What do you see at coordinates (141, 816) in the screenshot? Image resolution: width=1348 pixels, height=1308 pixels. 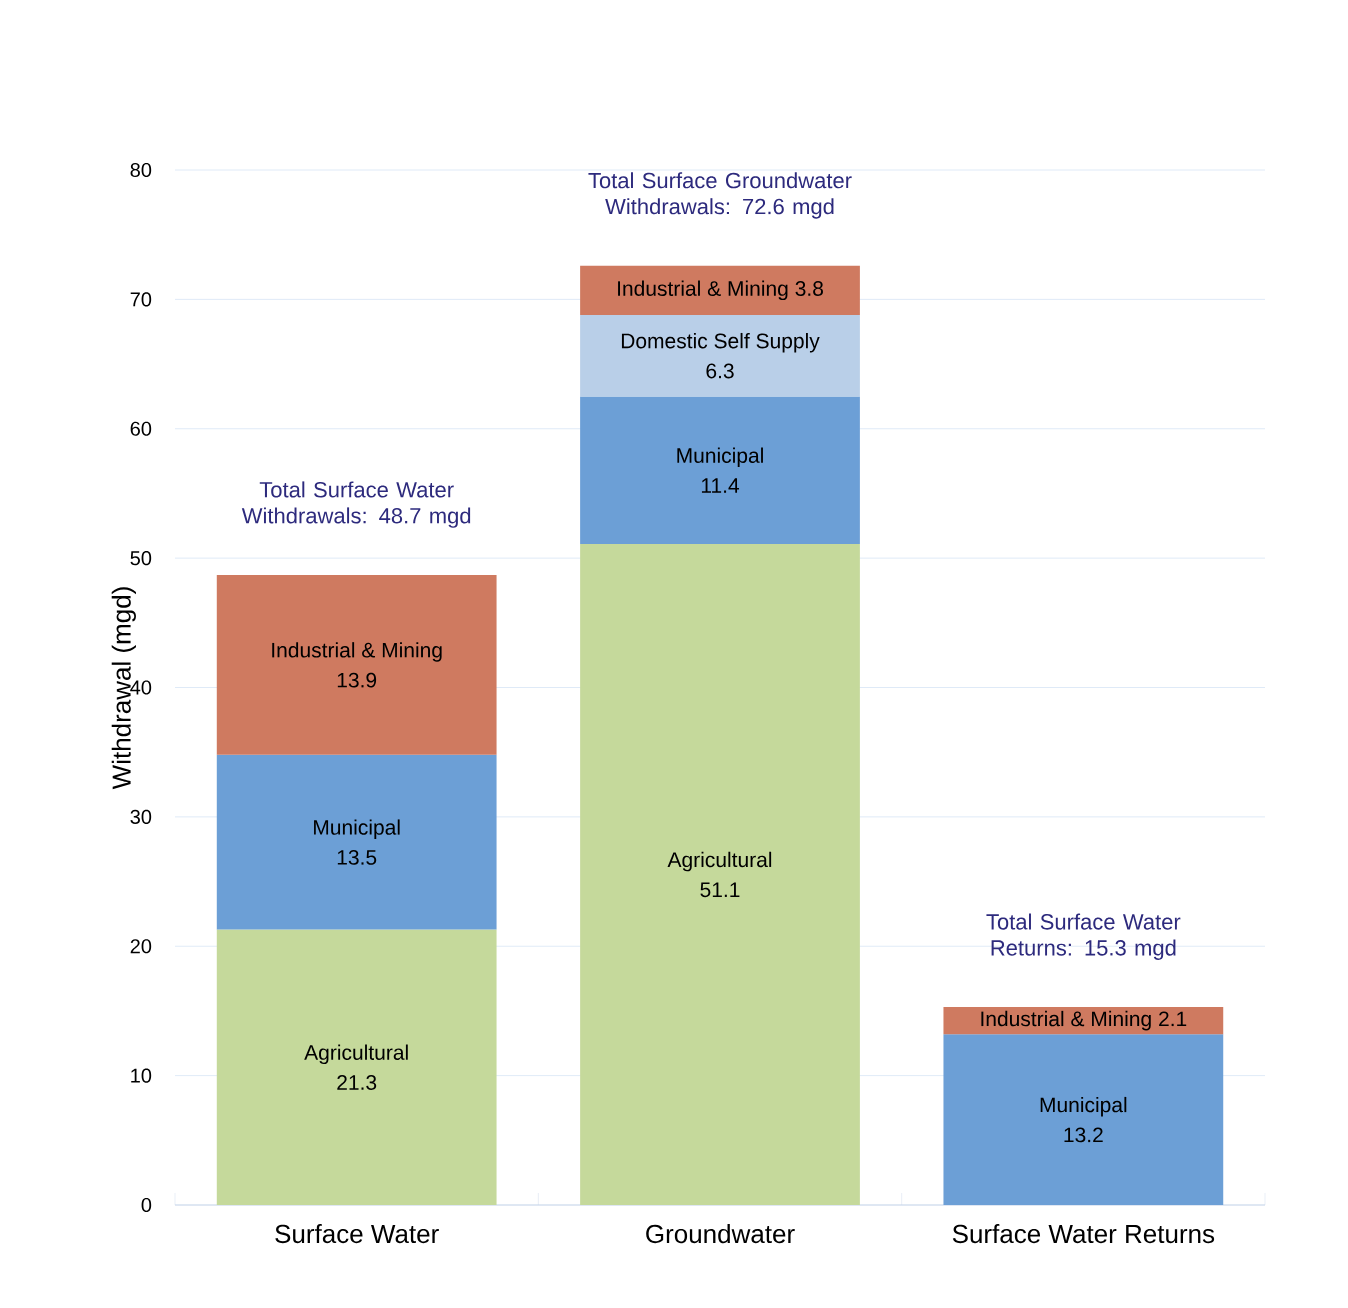 I see `y-tick-label: 30` at bounding box center [141, 816].